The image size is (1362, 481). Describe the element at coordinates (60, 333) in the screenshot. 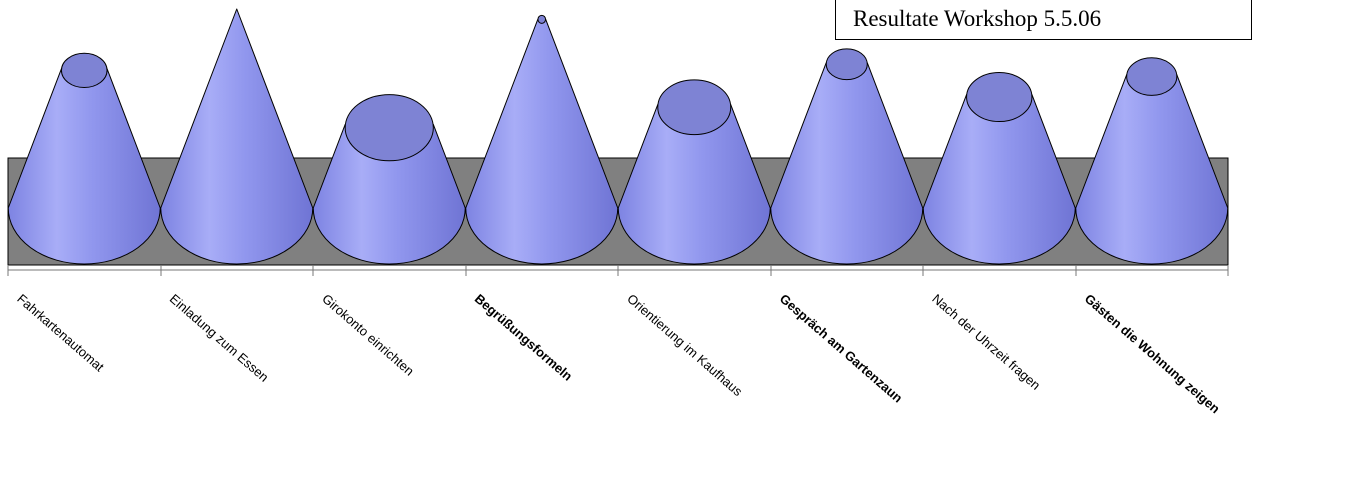

I see `category-label: Fahrkartenautomat` at that location.